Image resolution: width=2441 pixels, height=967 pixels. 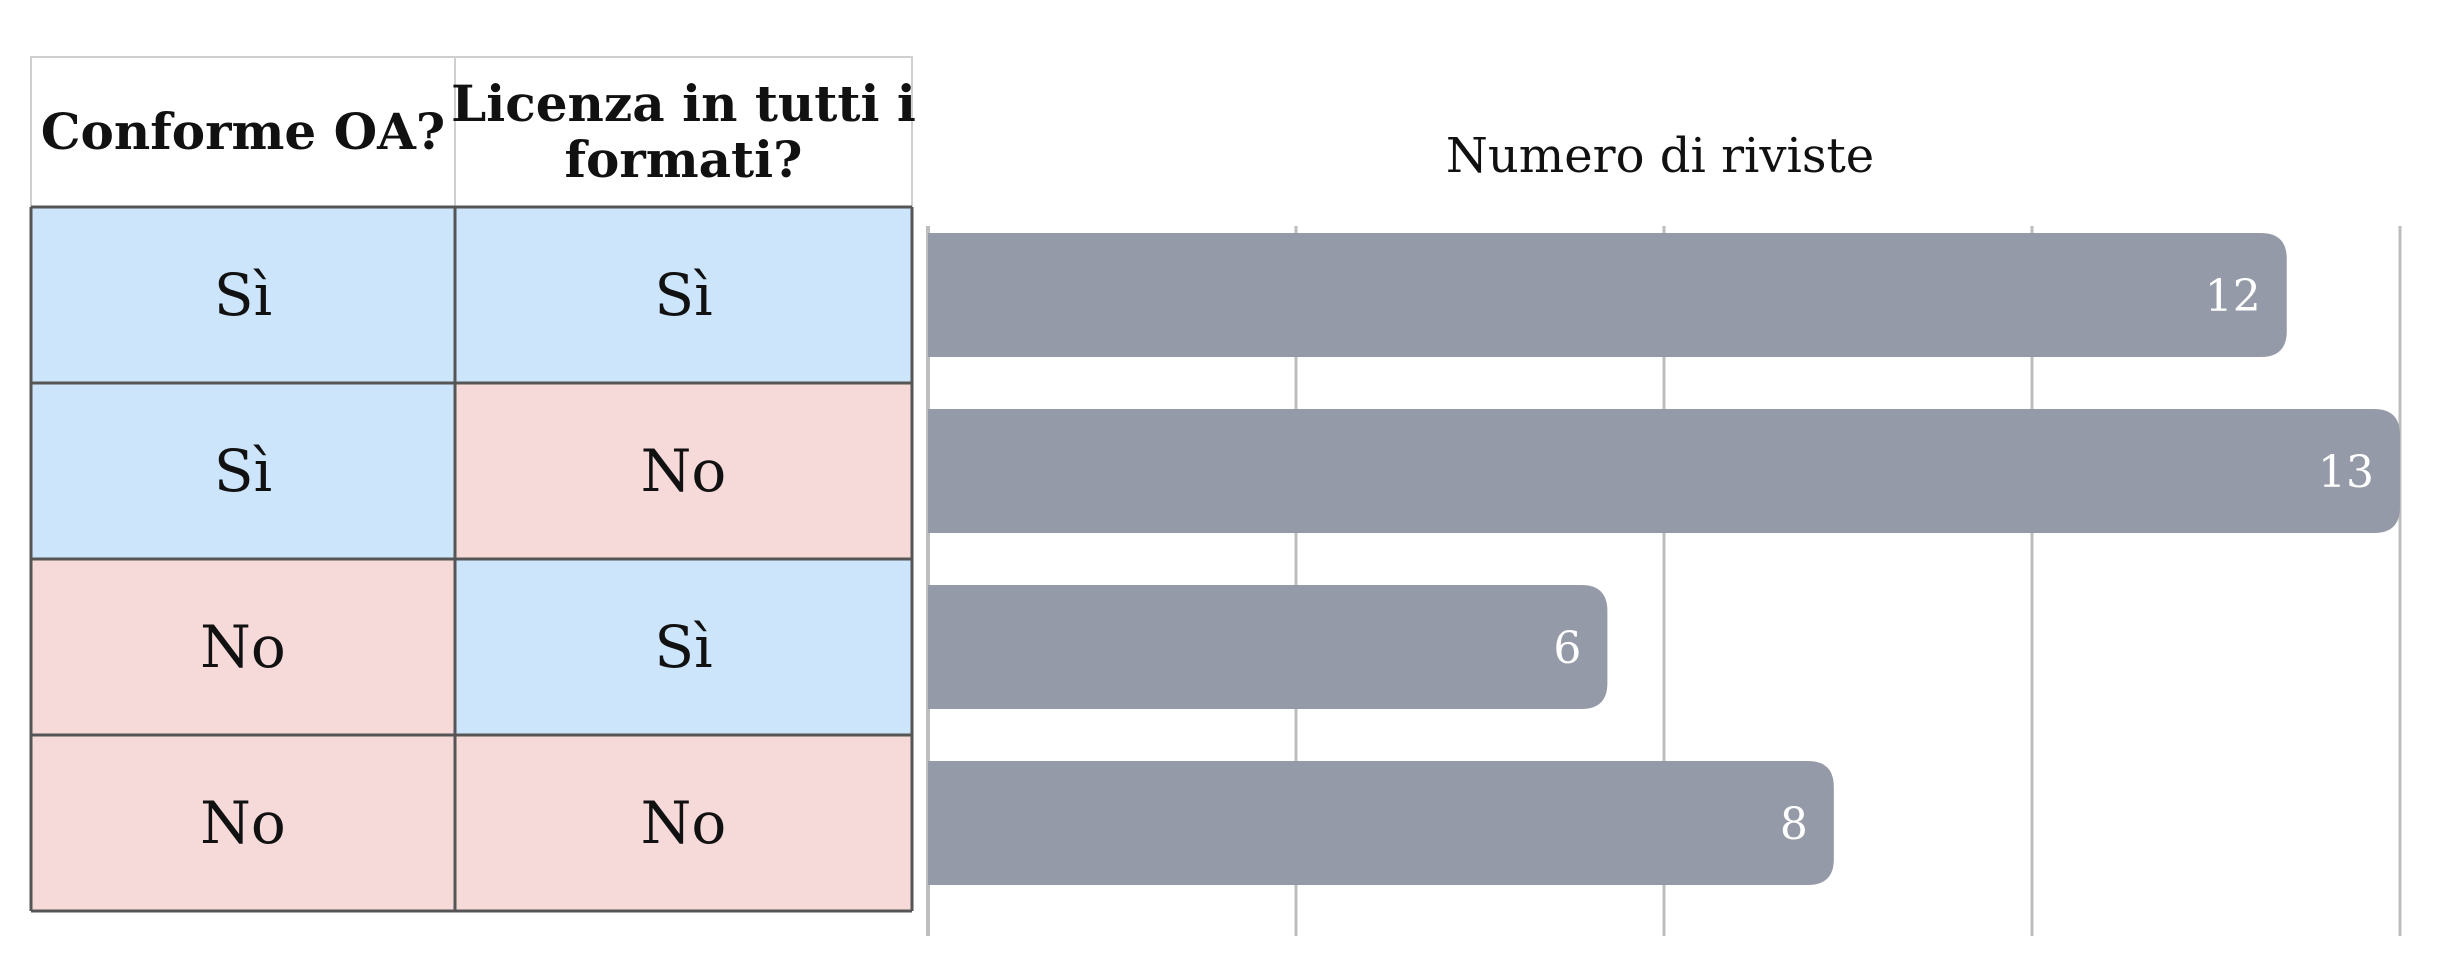 I want to click on table-header-text: Conforme OA?, so click(x=243, y=131).